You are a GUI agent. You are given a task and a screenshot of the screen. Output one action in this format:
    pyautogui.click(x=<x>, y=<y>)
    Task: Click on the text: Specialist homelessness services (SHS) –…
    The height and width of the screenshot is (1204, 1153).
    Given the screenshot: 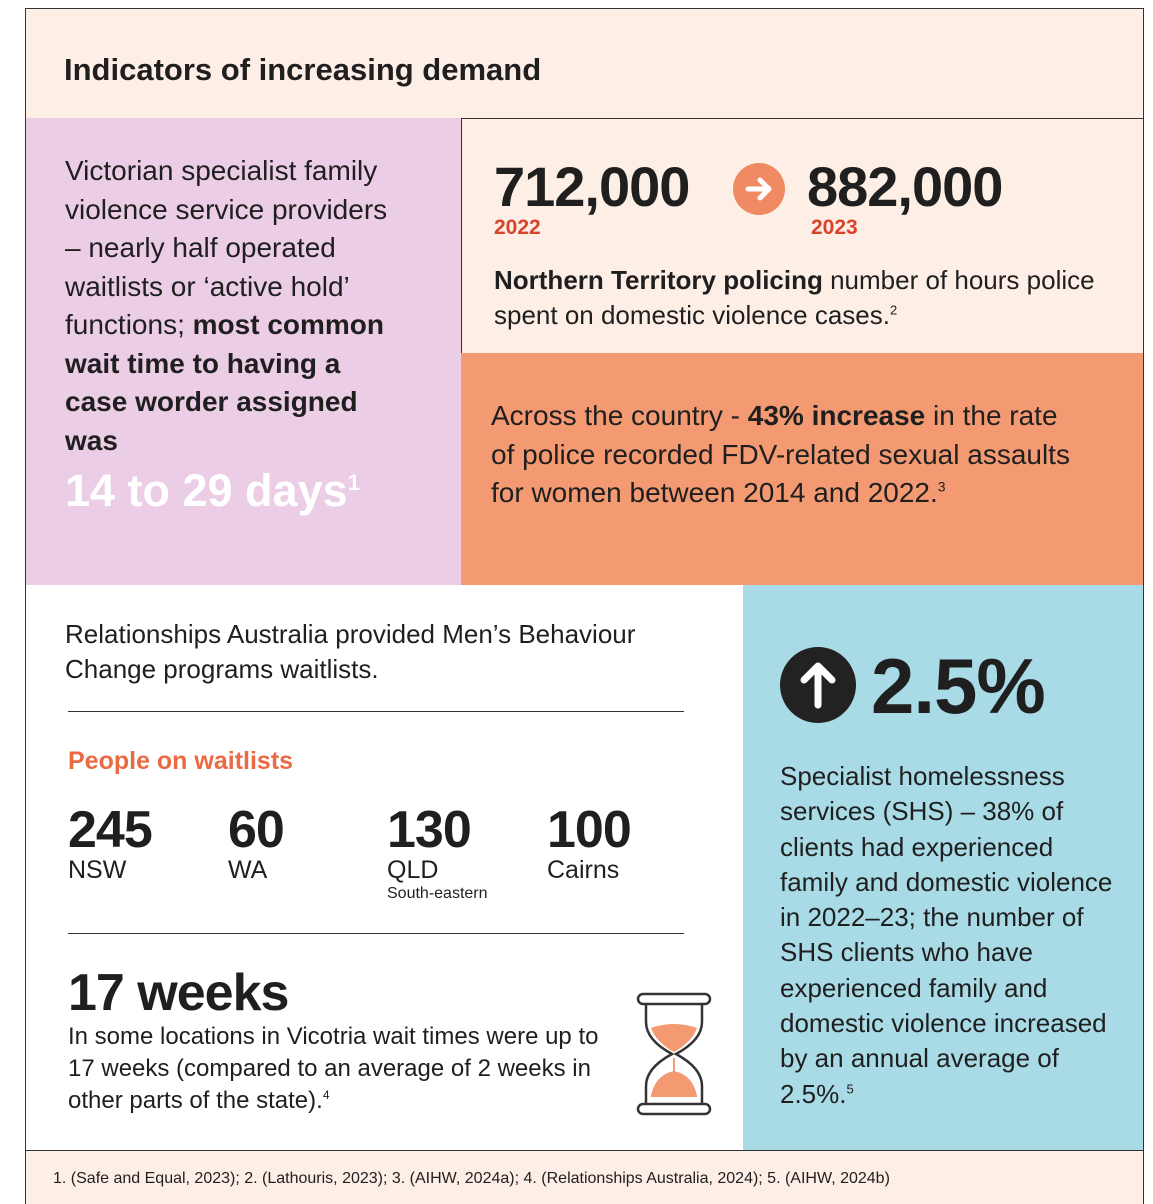 What is the action you would take?
    pyautogui.click(x=946, y=935)
    